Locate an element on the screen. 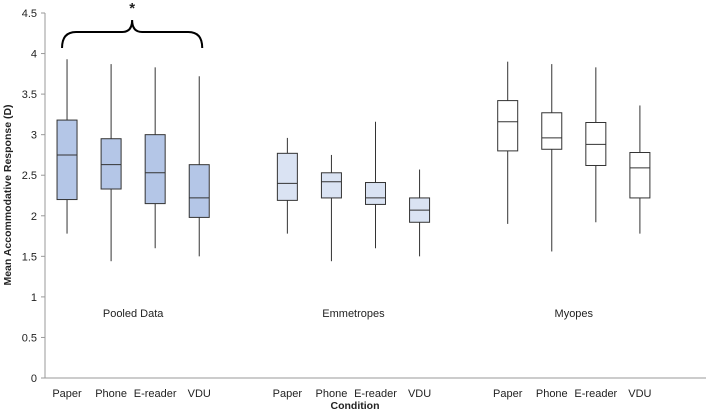 This screenshot has height=411, width=709. box-myopes-paper is located at coordinates (508, 142).